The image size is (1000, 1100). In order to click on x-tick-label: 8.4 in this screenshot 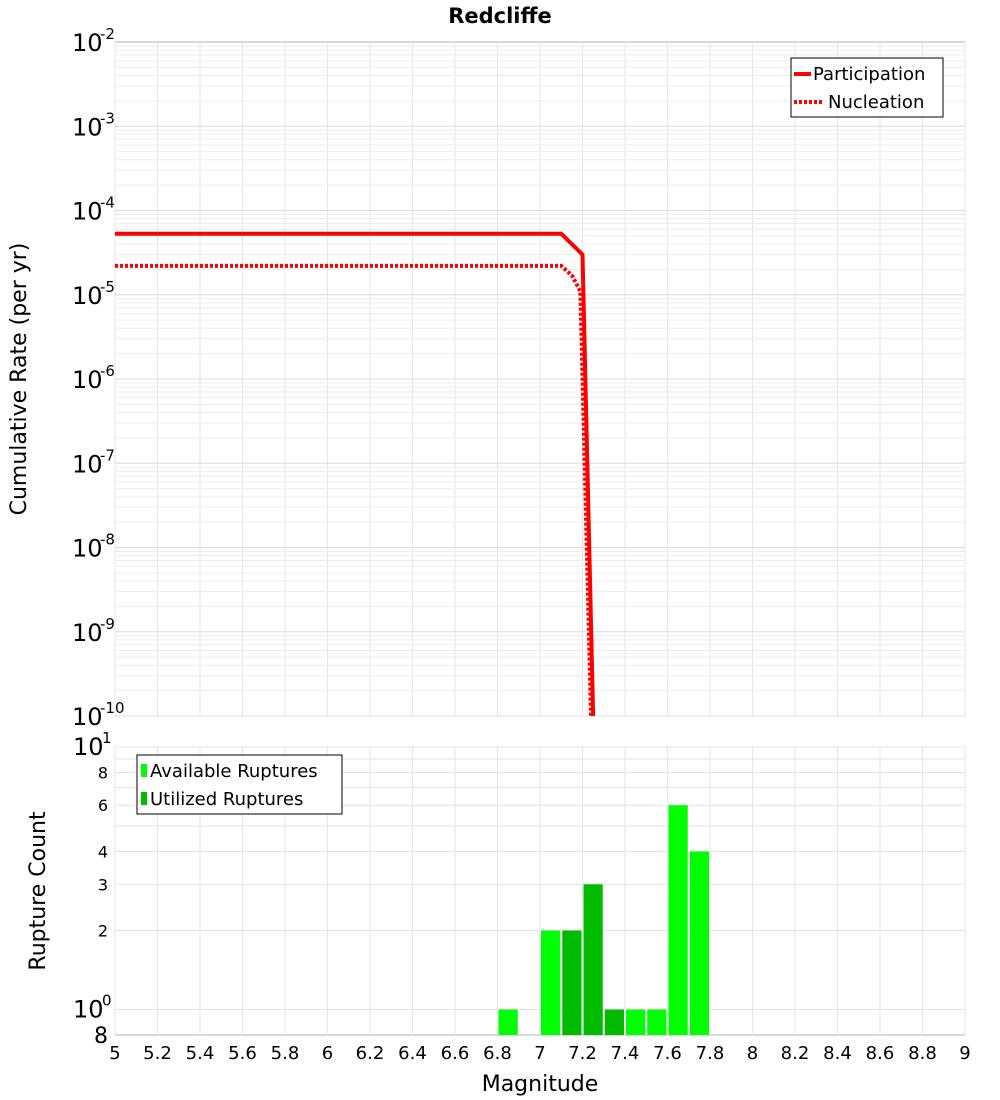, I will do `click(837, 1053)`.